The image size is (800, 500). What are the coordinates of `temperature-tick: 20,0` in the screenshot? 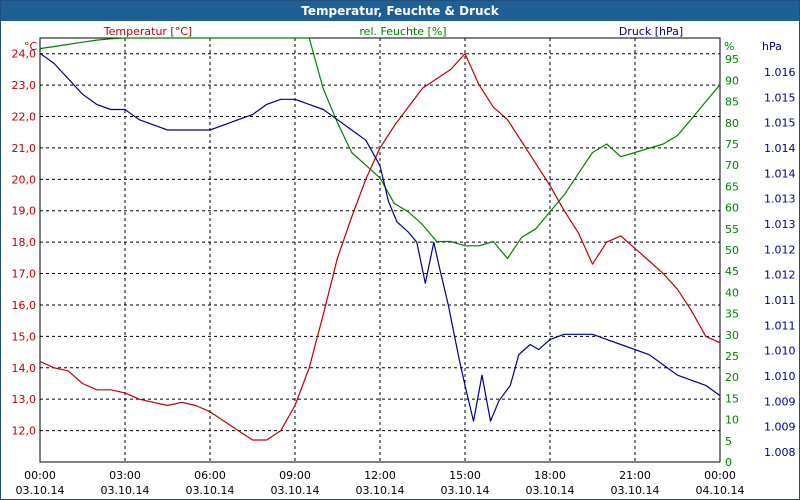 It's located at (24, 179).